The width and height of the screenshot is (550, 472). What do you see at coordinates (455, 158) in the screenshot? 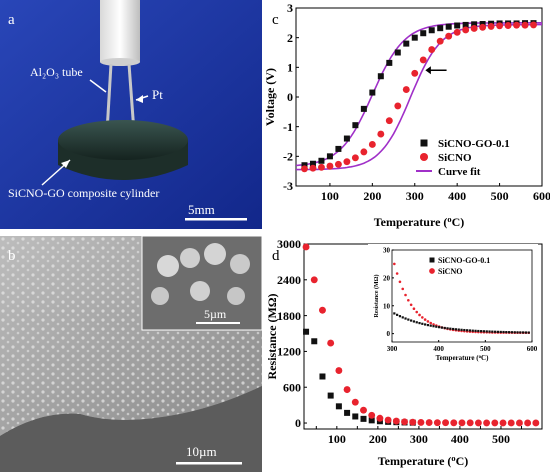
I see `c-legend-label: SiCNO` at bounding box center [455, 158].